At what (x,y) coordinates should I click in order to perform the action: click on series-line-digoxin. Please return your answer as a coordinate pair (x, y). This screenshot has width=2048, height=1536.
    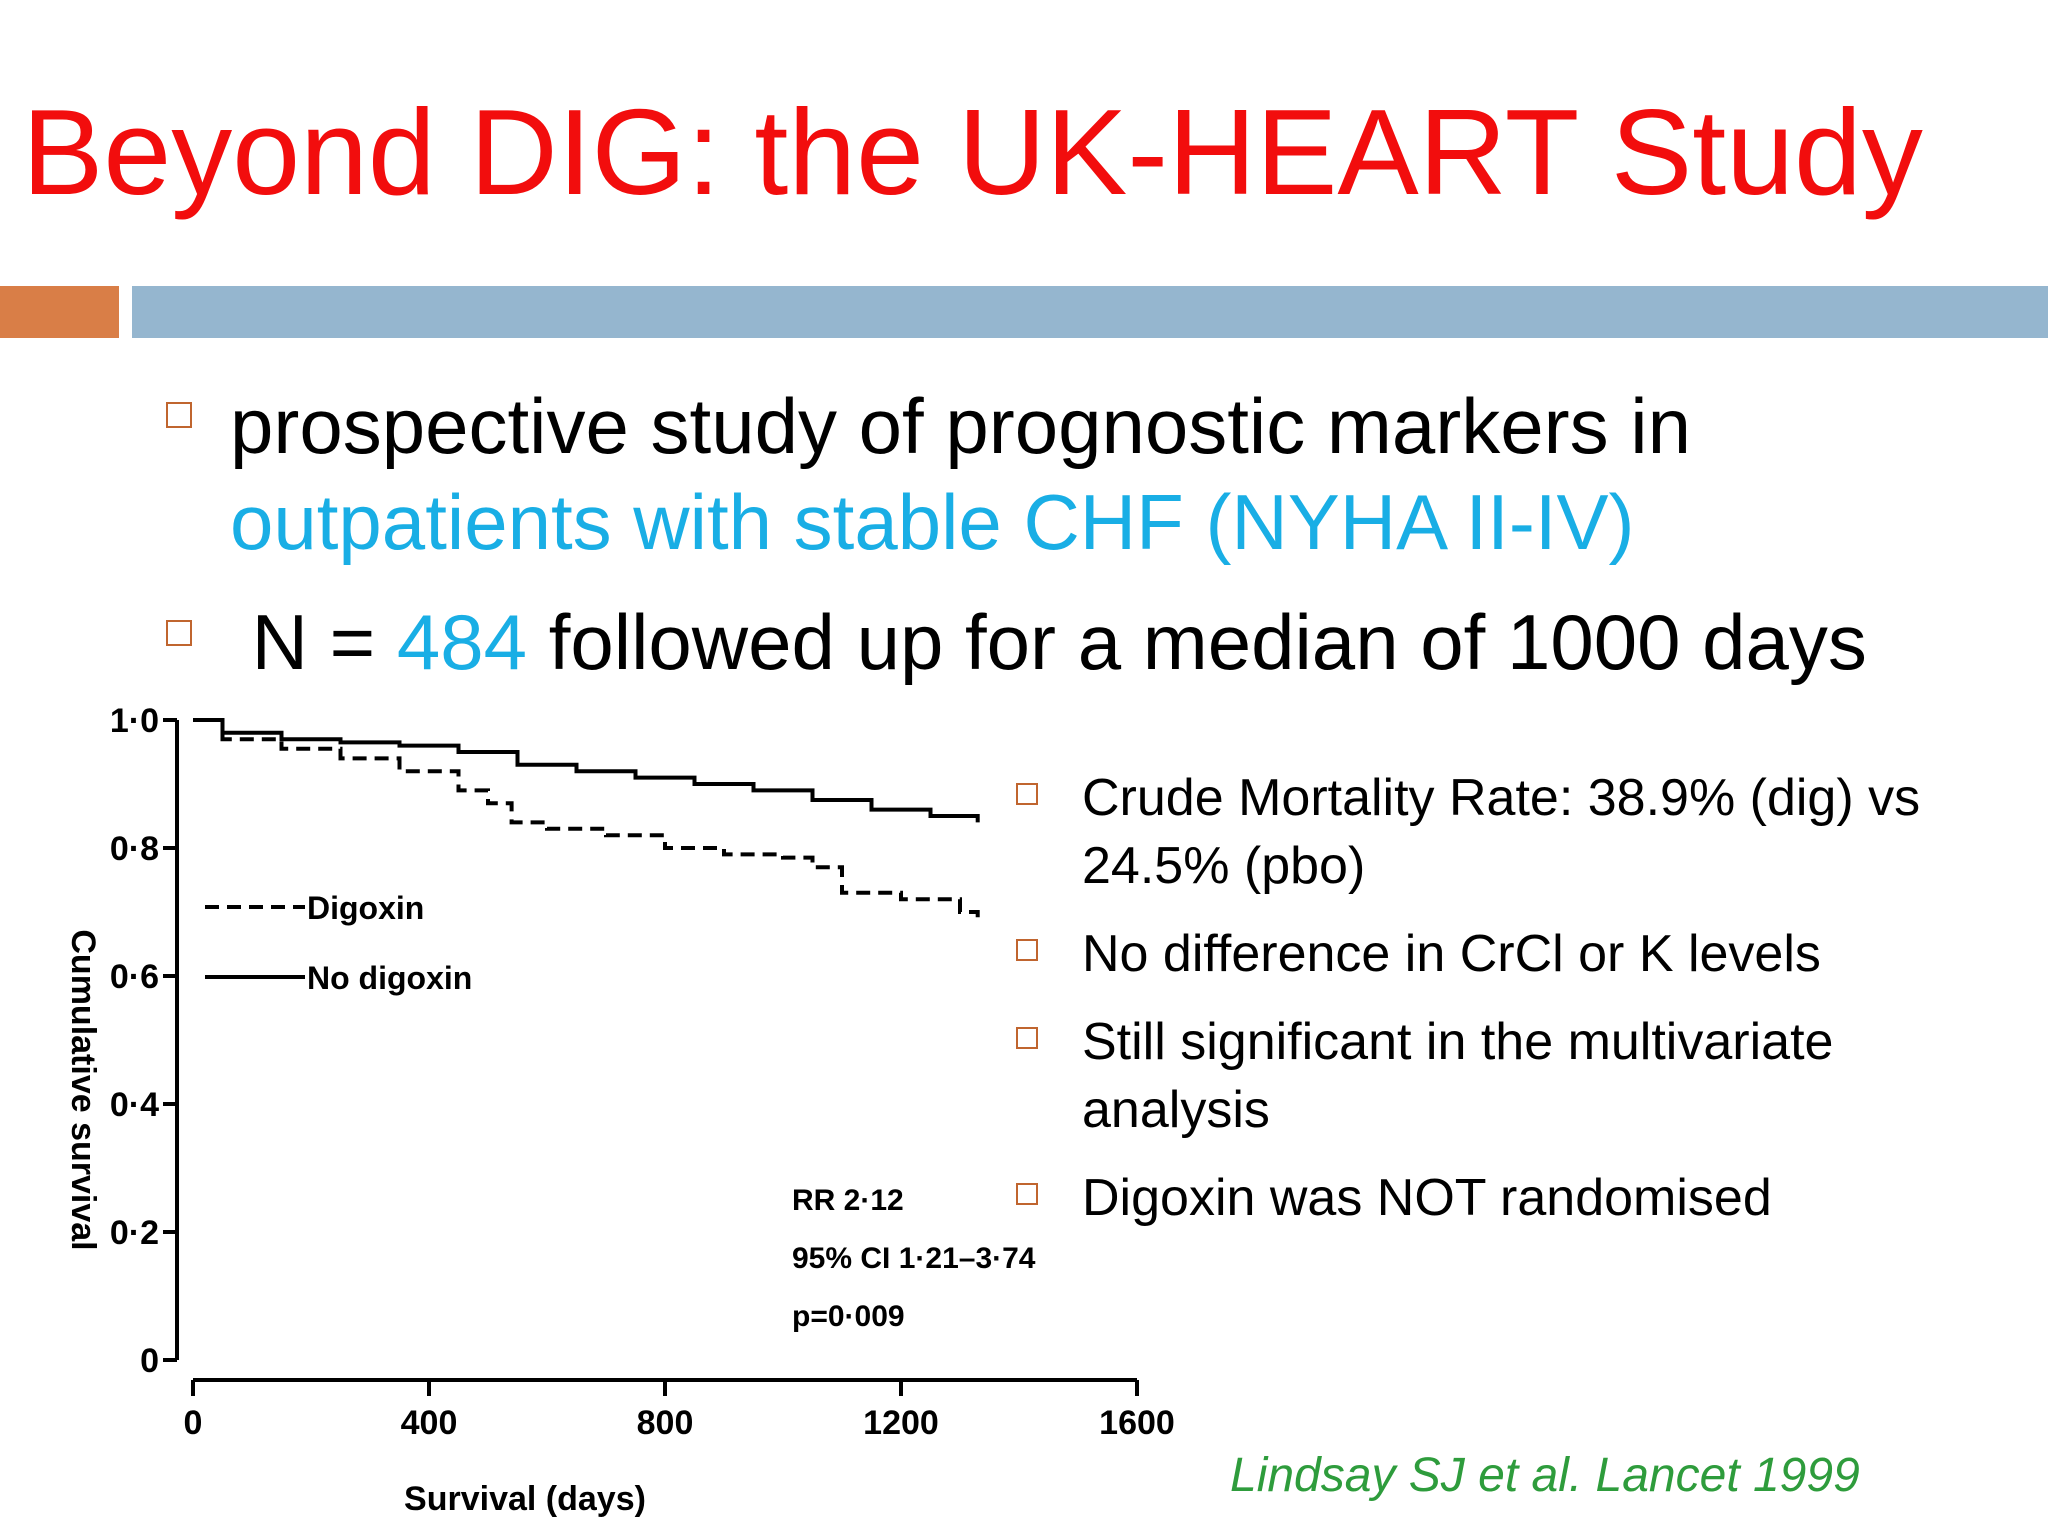
    Looking at the image, I should click on (586, 818).